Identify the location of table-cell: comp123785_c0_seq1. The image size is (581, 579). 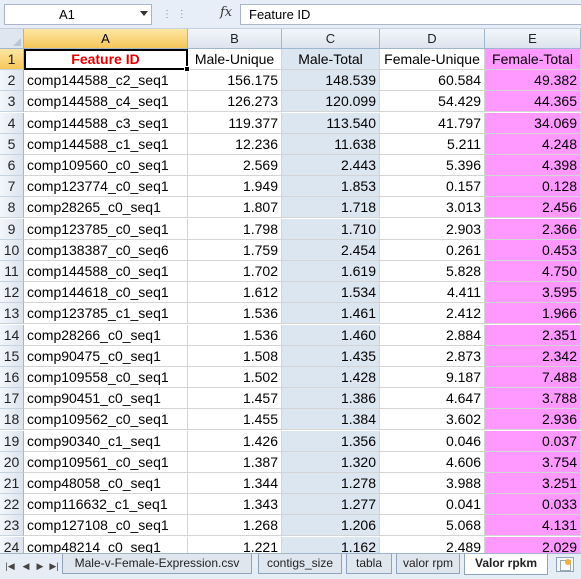
(106, 229).